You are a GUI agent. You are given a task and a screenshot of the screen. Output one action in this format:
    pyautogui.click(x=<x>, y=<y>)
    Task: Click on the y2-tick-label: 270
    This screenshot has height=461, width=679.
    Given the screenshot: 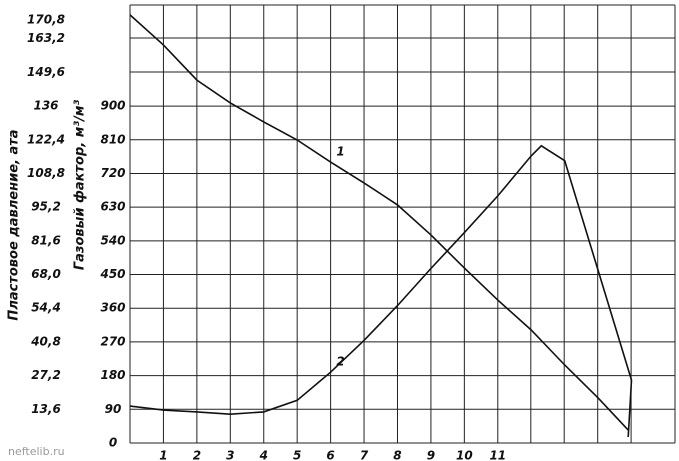 What is the action you would take?
    pyautogui.click(x=112, y=341)
    